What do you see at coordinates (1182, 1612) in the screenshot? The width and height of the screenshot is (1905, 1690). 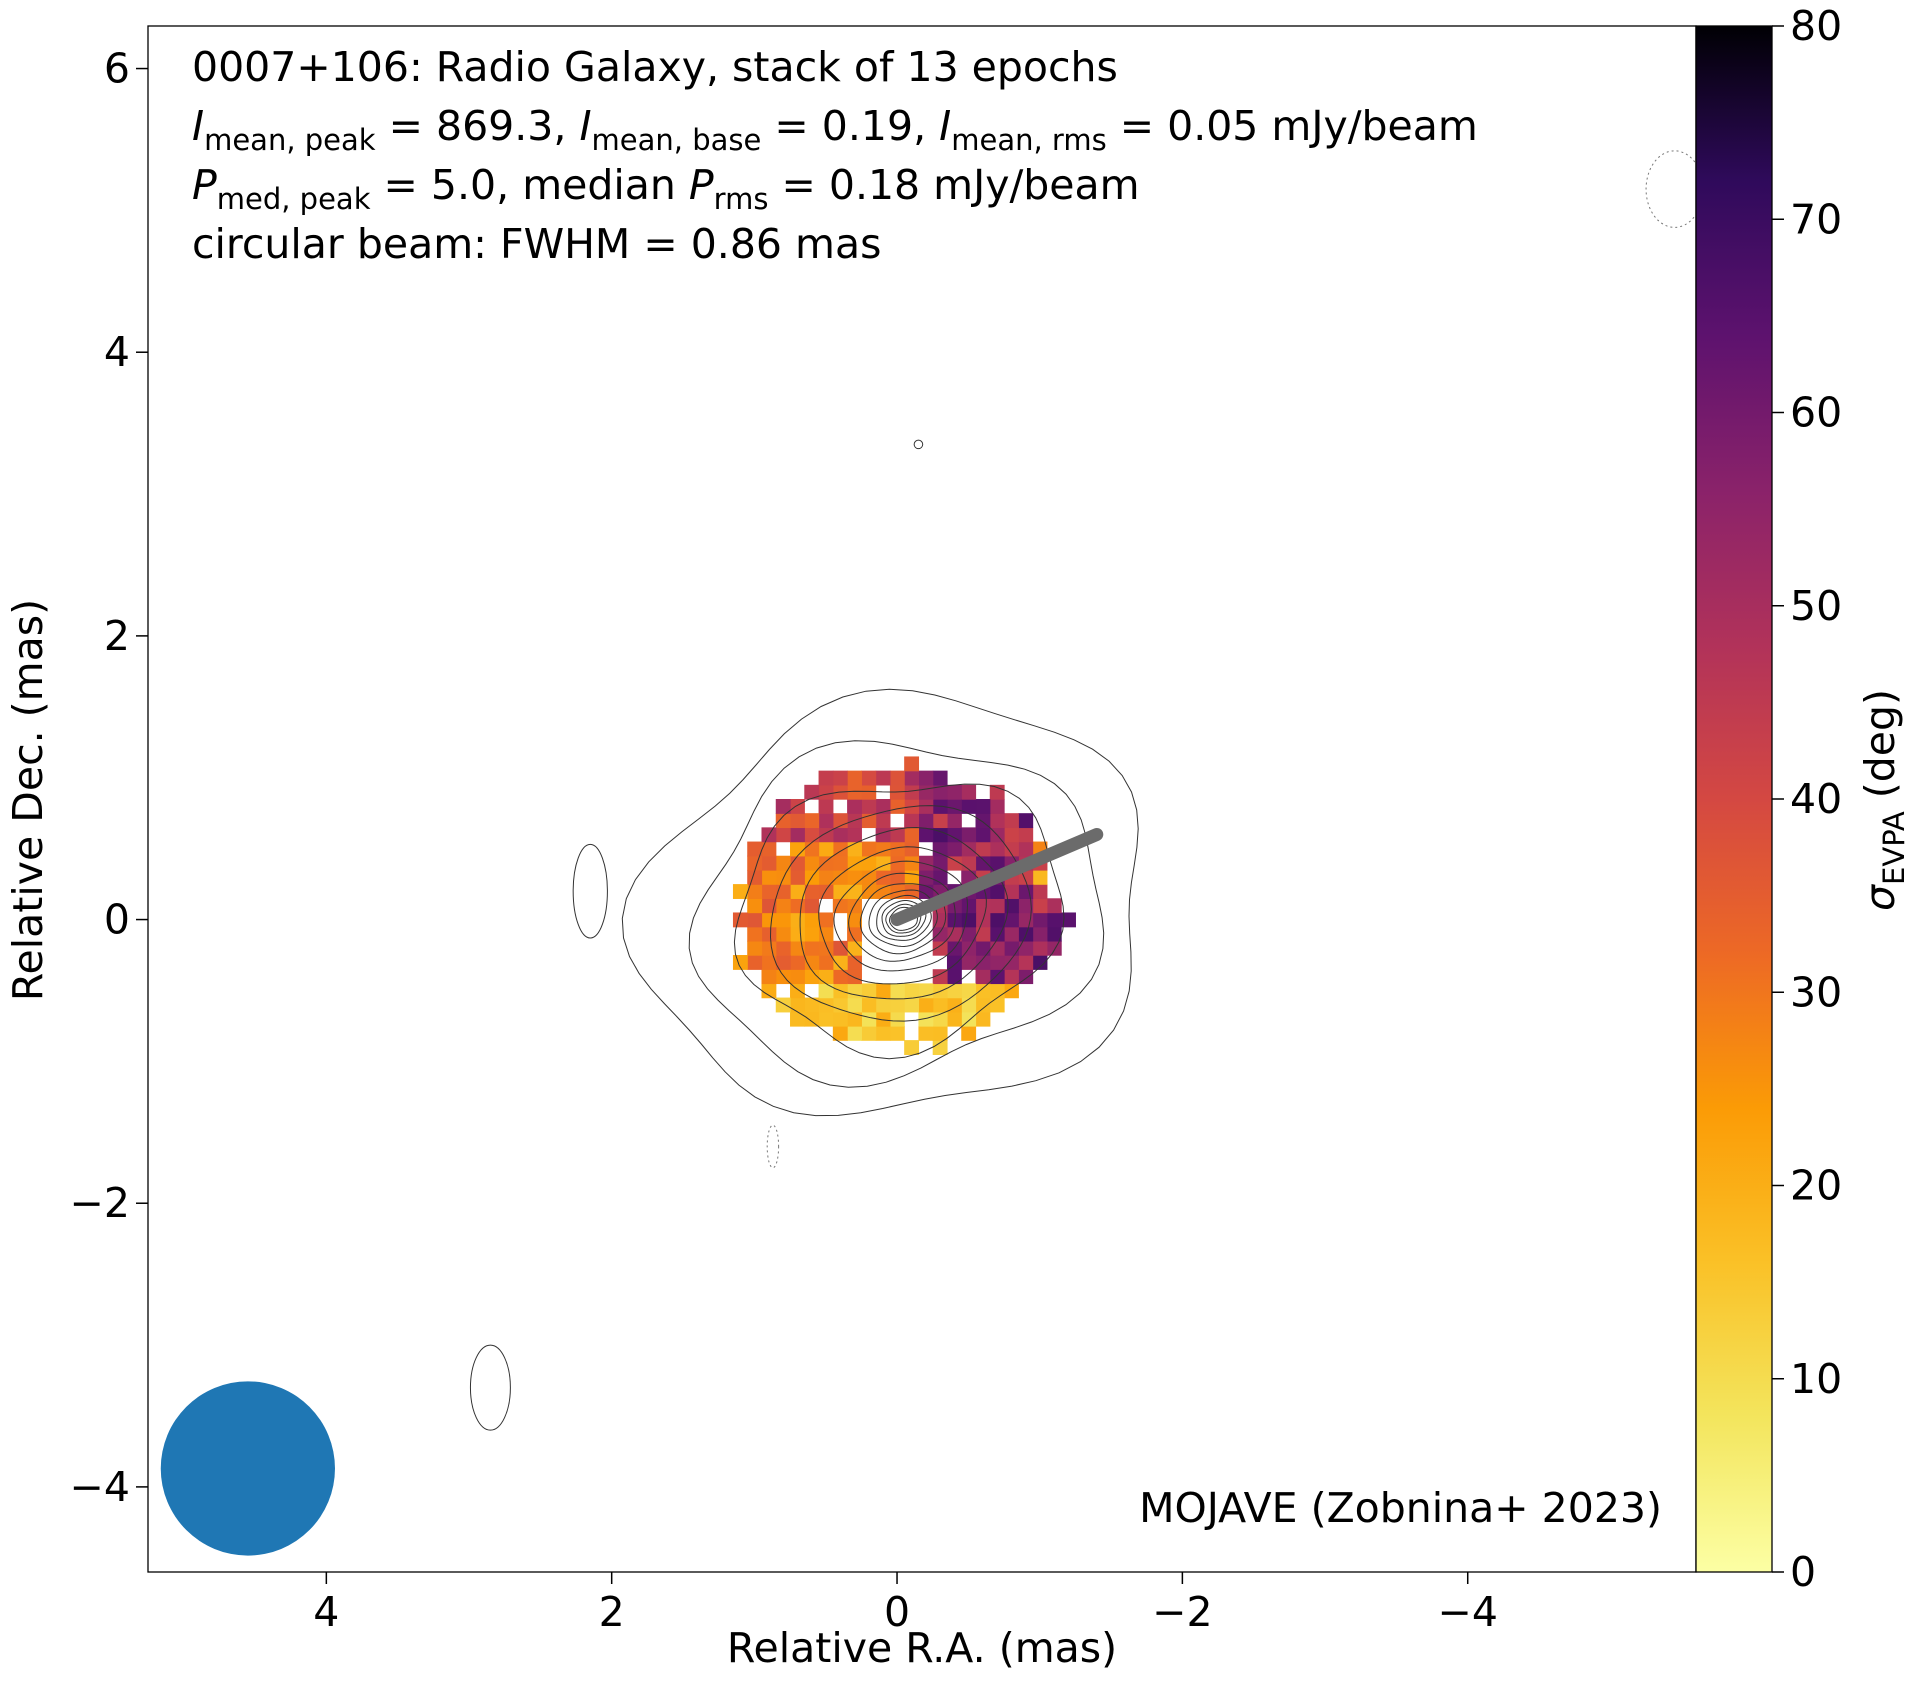 I see `x-tick-label: −2` at bounding box center [1182, 1612].